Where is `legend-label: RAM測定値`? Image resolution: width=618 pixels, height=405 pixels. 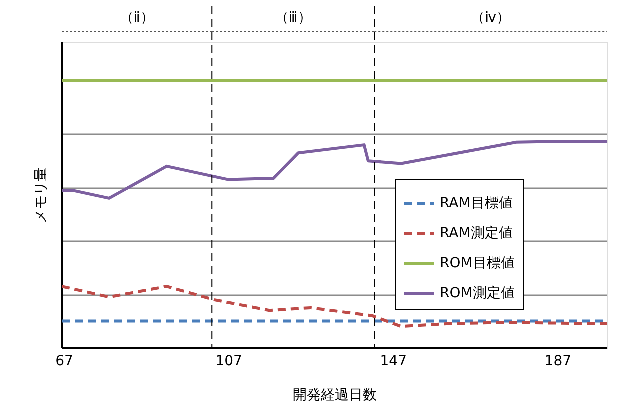
legend-label: RAM測定値 is located at coordinates (476, 234).